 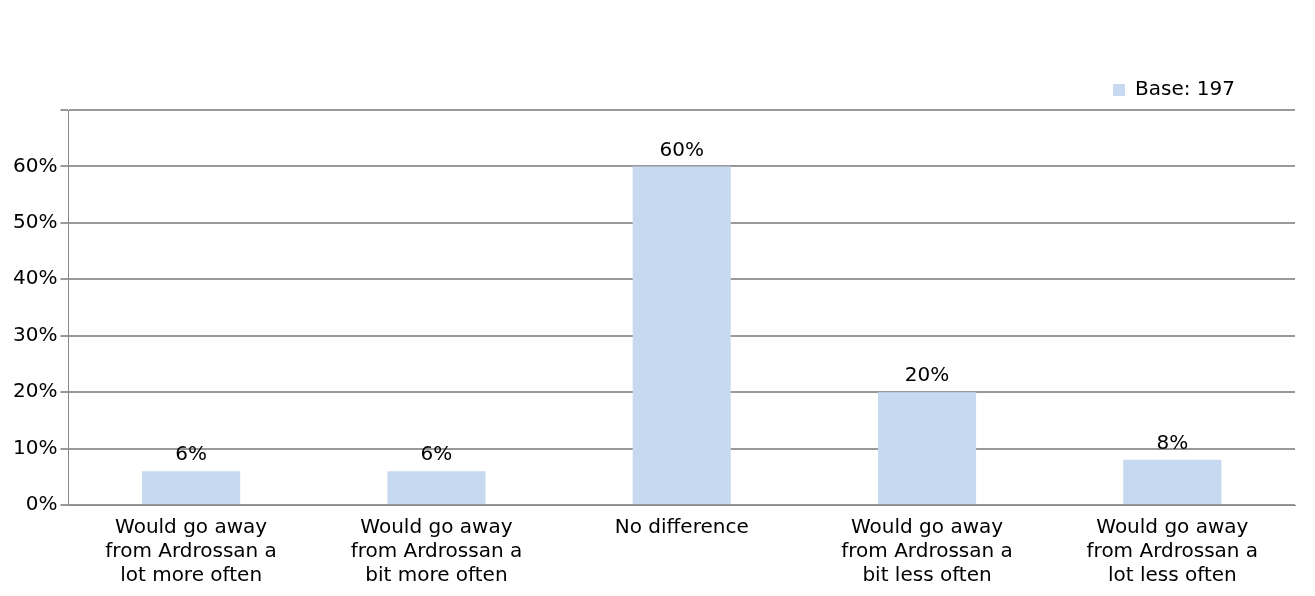 What do you see at coordinates (35, 390) in the screenshot?
I see `y-tick-label: 20%` at bounding box center [35, 390].